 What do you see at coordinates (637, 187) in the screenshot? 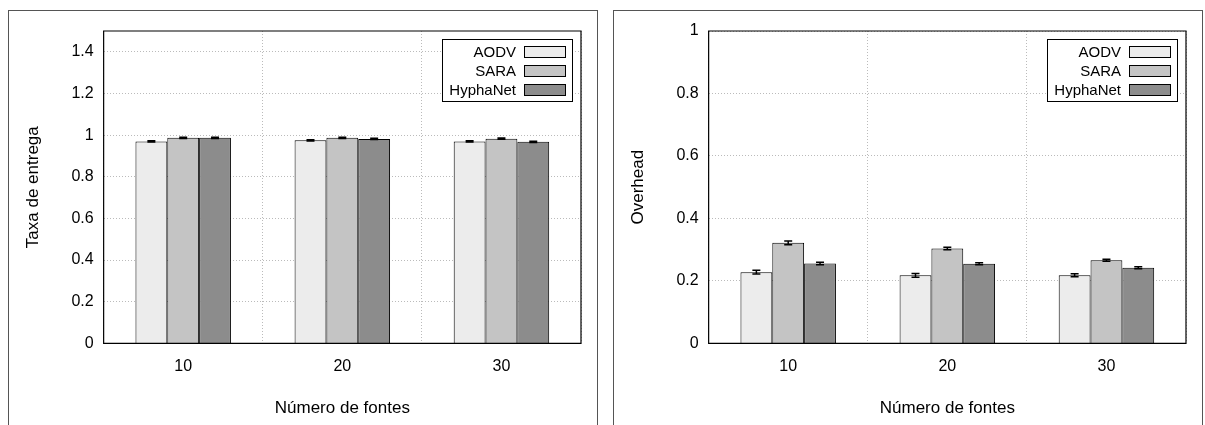
I see `y-axis-title: Overhead` at bounding box center [637, 187].